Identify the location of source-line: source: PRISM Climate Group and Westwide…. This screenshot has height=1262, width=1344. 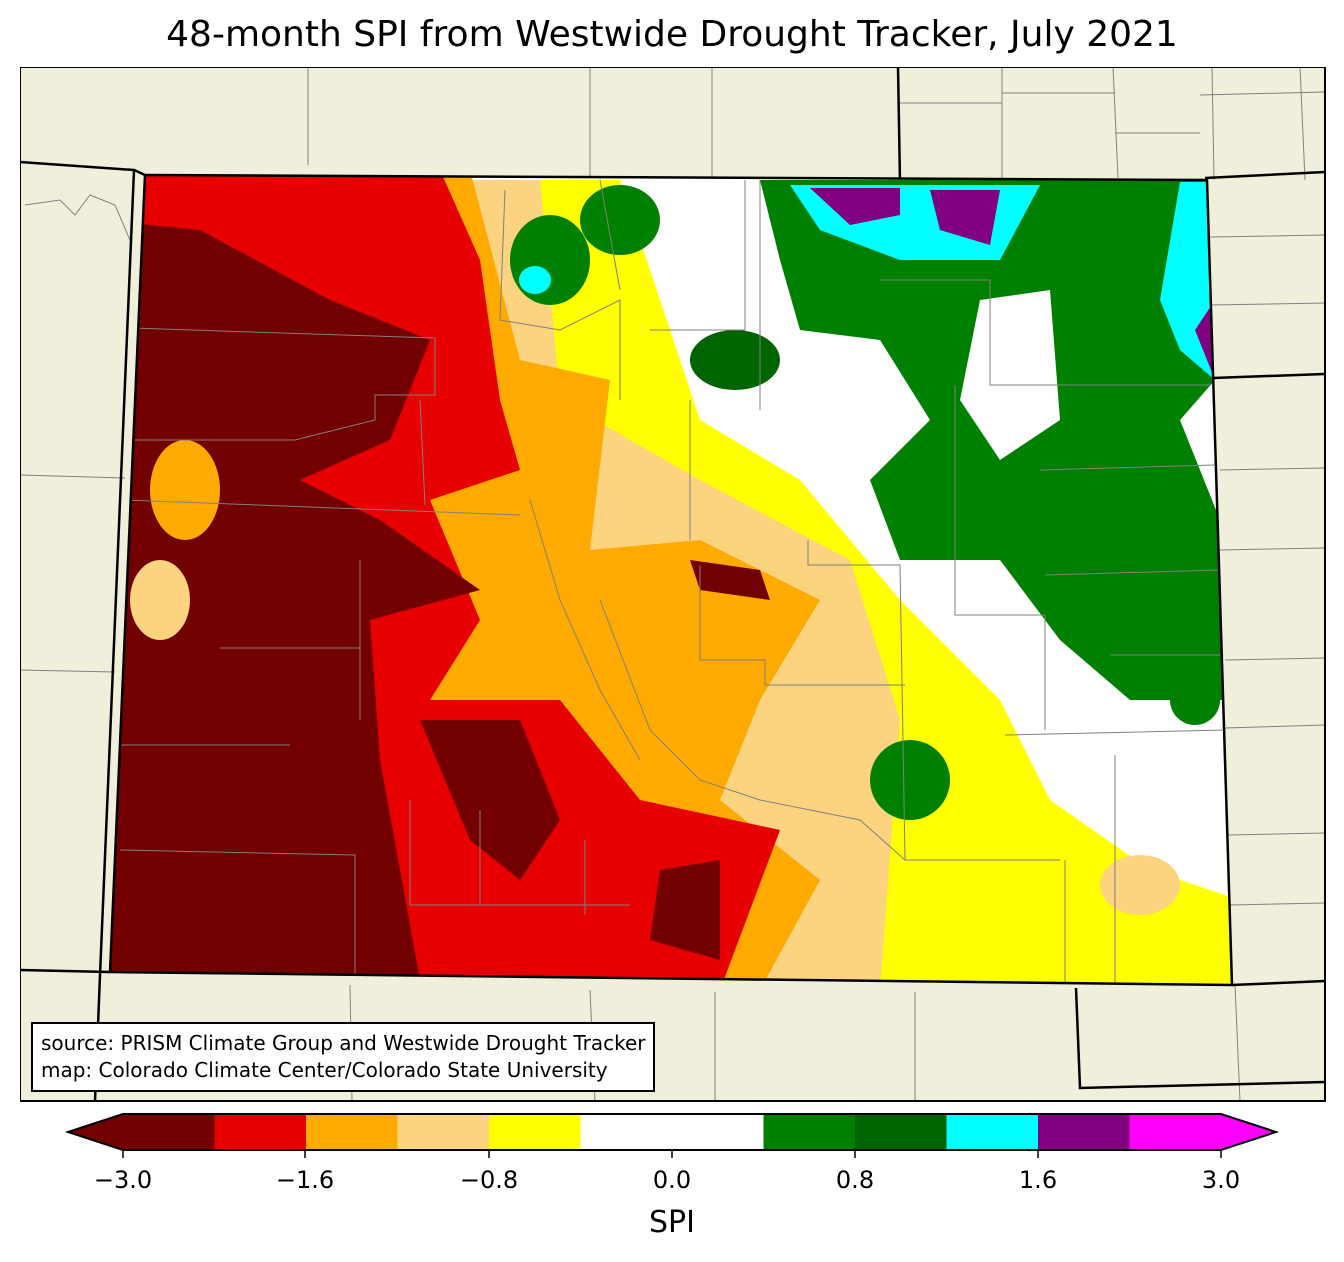
(343, 1043).